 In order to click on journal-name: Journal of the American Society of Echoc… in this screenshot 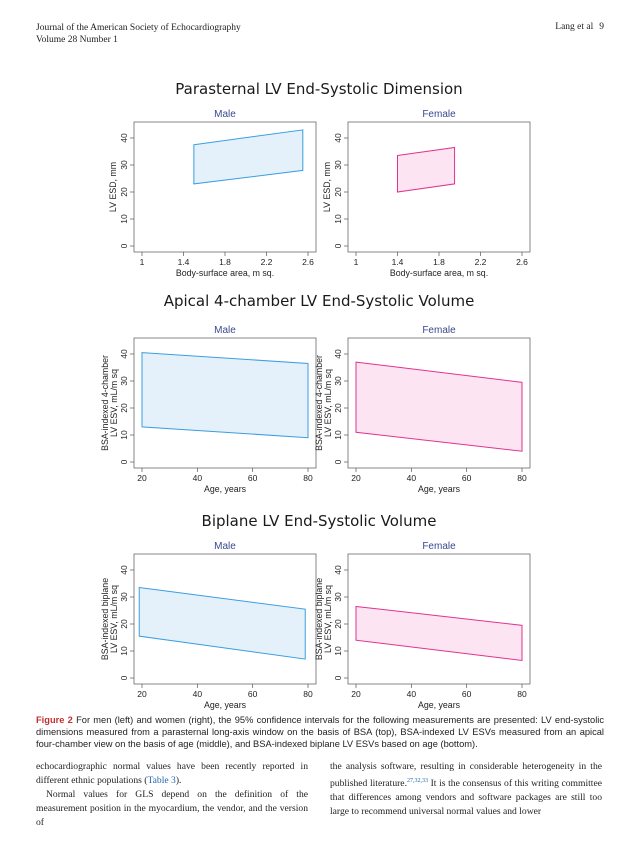, I will do `click(138, 28)`.